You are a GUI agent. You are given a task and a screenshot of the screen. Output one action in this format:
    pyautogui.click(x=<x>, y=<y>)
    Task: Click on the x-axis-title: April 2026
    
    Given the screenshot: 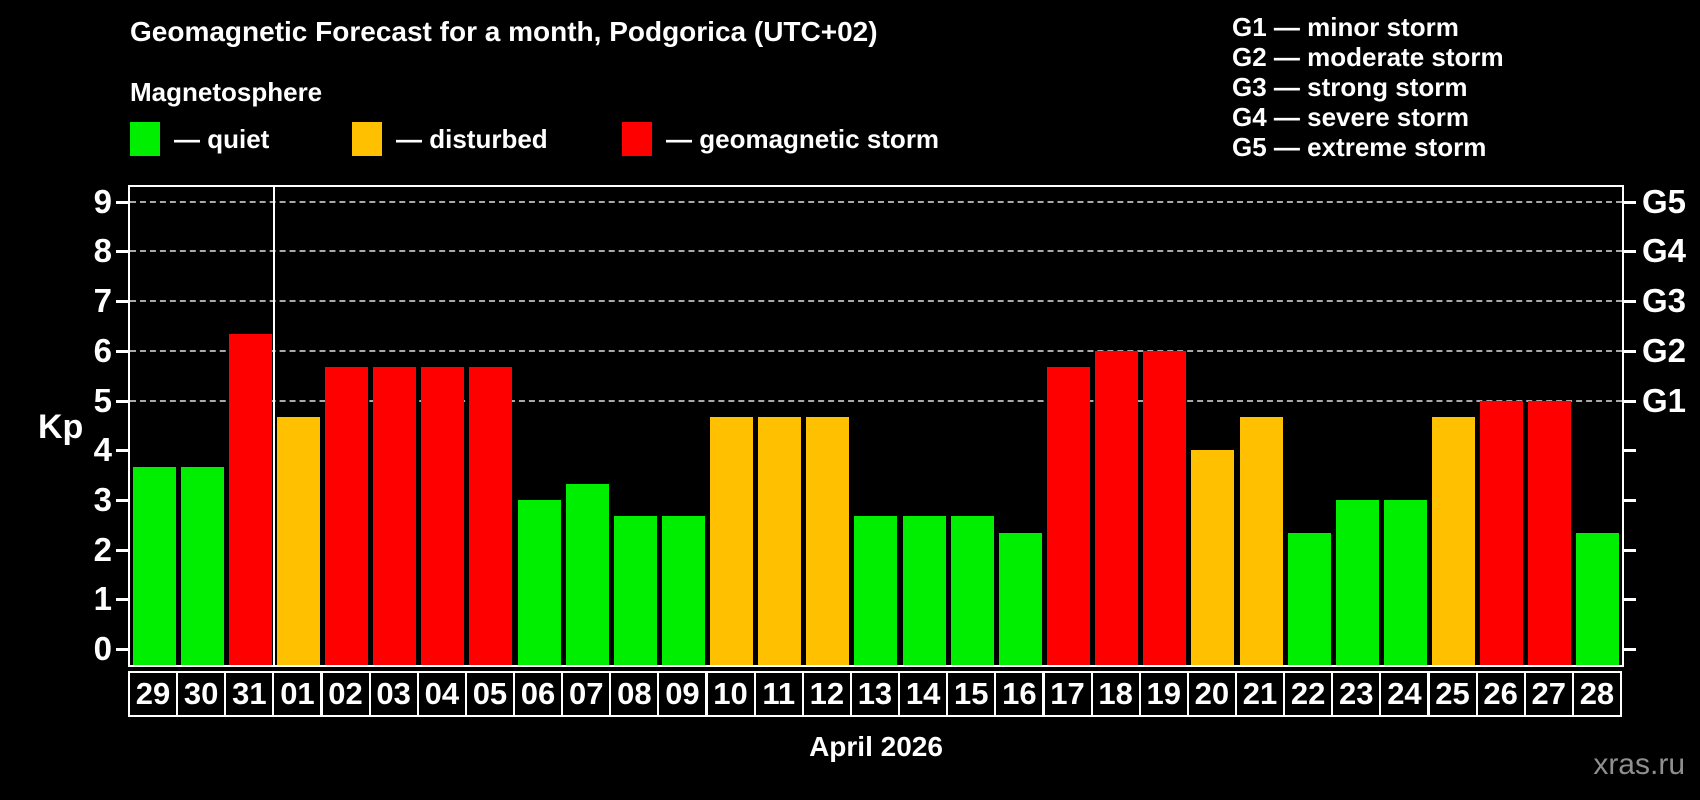 What is the action you would take?
    pyautogui.click(x=876, y=746)
    